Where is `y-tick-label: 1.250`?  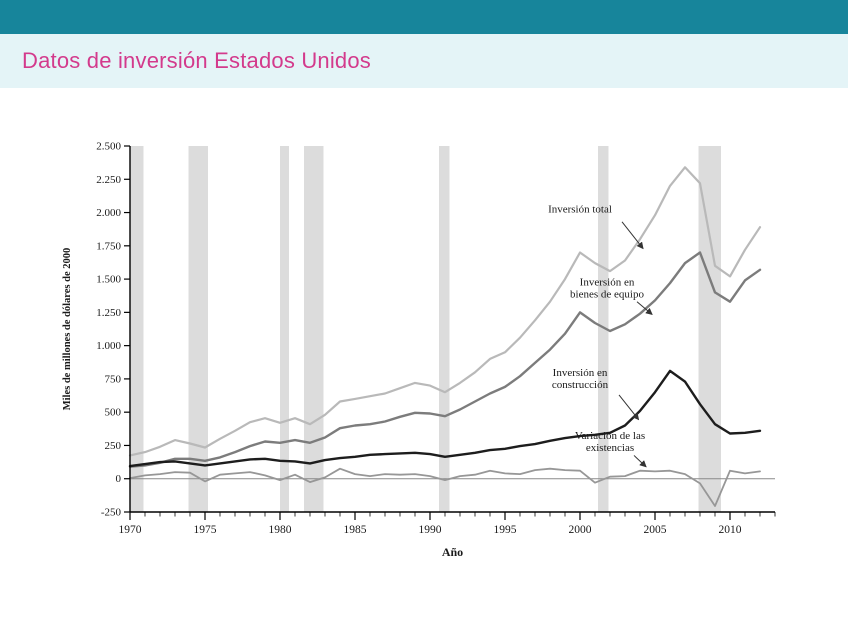
y-tick-label: 1.250 is located at coordinates (108, 313).